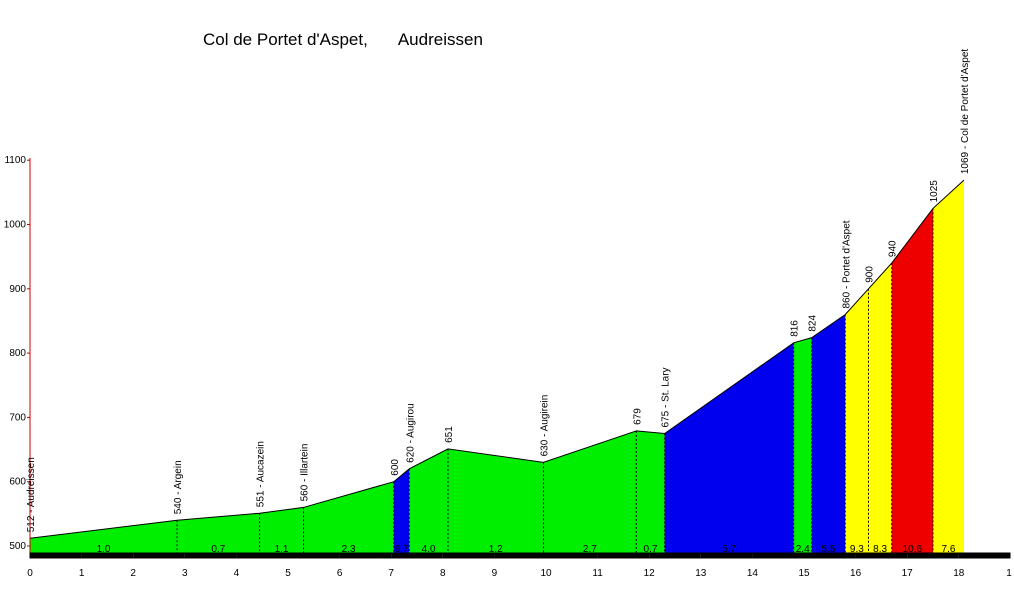 The image size is (1014, 600). I want to click on x-tick-label: 4, so click(237, 573).